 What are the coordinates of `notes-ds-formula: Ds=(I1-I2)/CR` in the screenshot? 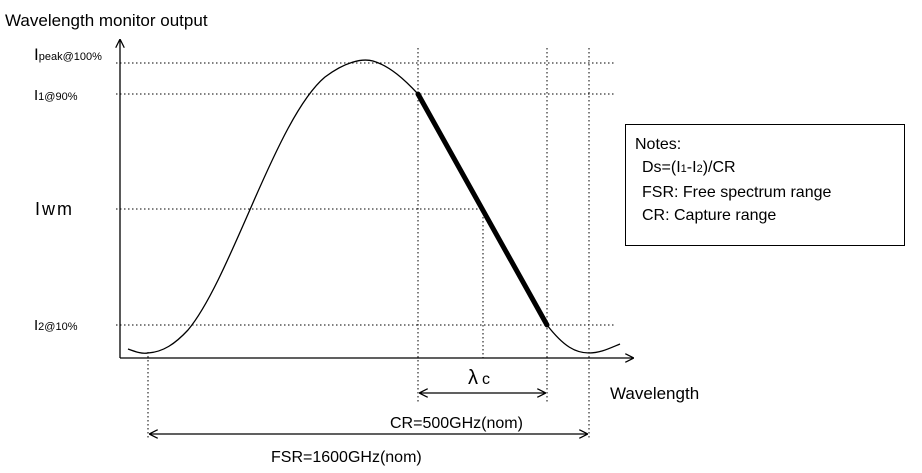 It's located at (689, 167).